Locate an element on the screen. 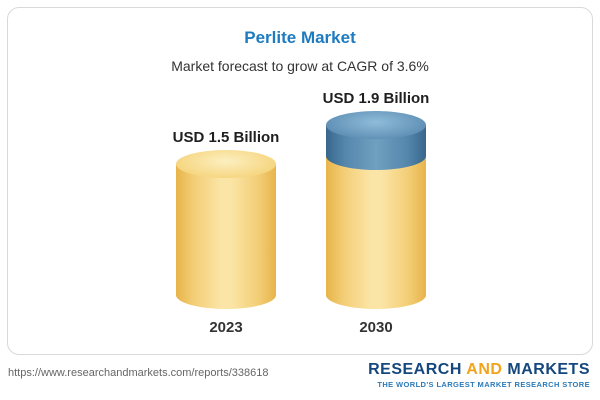 The height and width of the screenshot is (400, 600). bar-2030-year-label: 2030 is located at coordinates (376, 327).